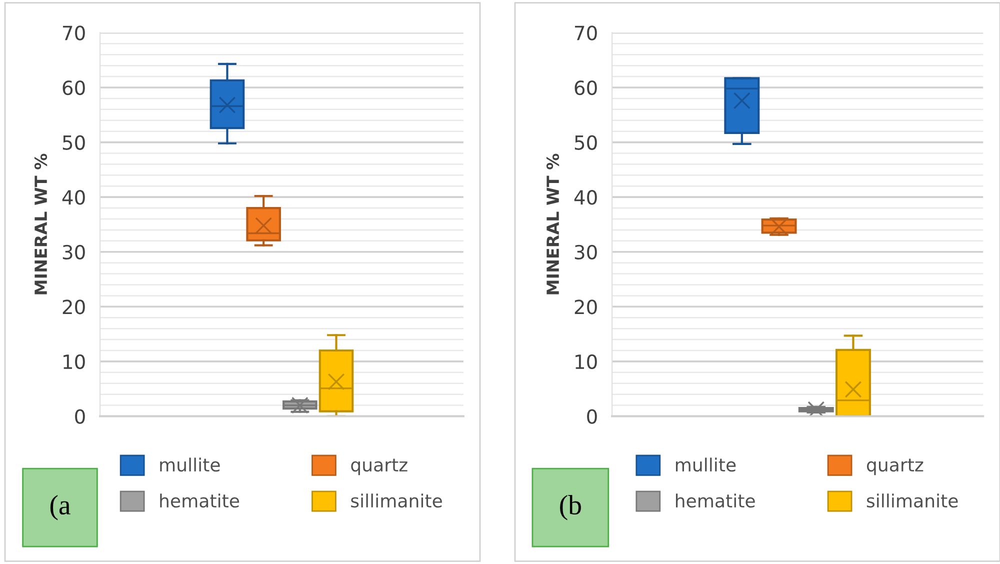 This screenshot has height=564, width=1000. Describe the element at coordinates (60, 507) in the screenshot. I see `text: (a` at that location.